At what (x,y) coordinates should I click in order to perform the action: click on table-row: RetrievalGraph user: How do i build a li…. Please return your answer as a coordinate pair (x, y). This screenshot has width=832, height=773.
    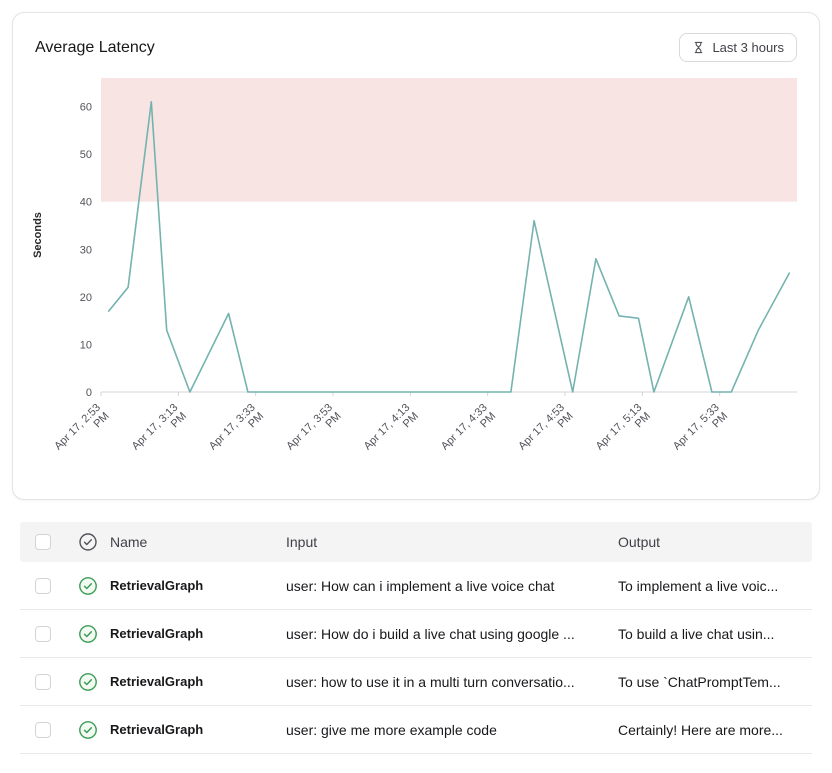
    Looking at the image, I should click on (416, 634).